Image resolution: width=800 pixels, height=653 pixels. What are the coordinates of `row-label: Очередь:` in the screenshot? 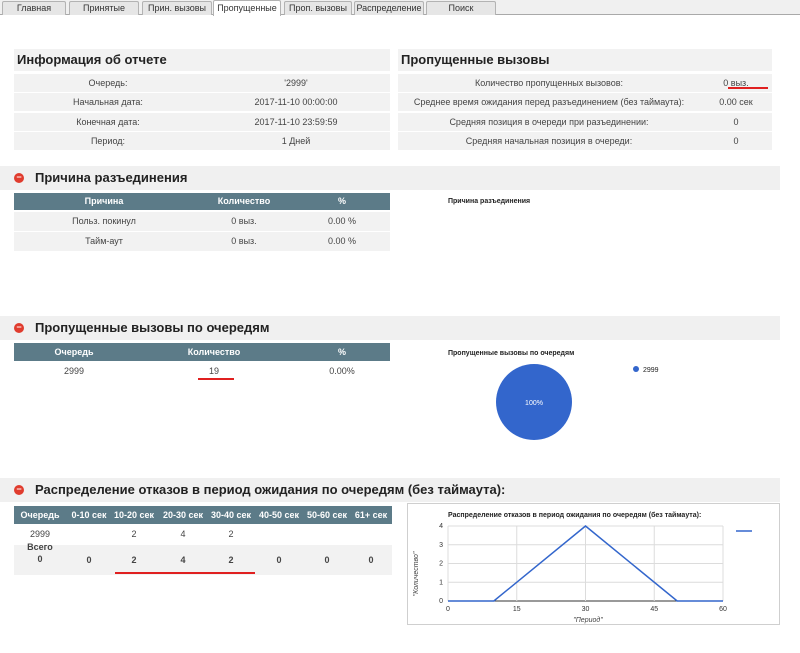 It's located at (108, 83).